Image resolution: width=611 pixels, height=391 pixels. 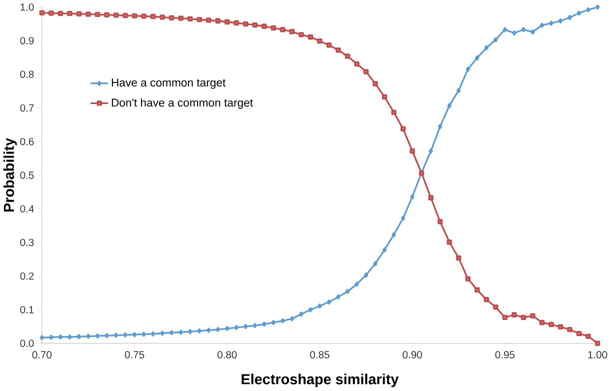 What do you see at coordinates (27, 7) in the screenshot?
I see `y-tick-label: 1.0` at bounding box center [27, 7].